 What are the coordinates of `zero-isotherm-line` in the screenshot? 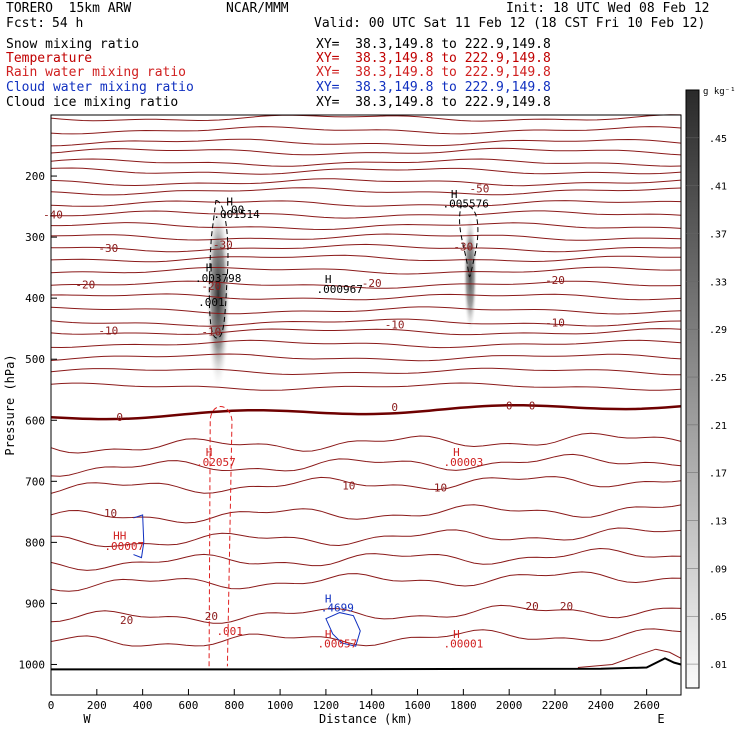 It's located at (366, 412).